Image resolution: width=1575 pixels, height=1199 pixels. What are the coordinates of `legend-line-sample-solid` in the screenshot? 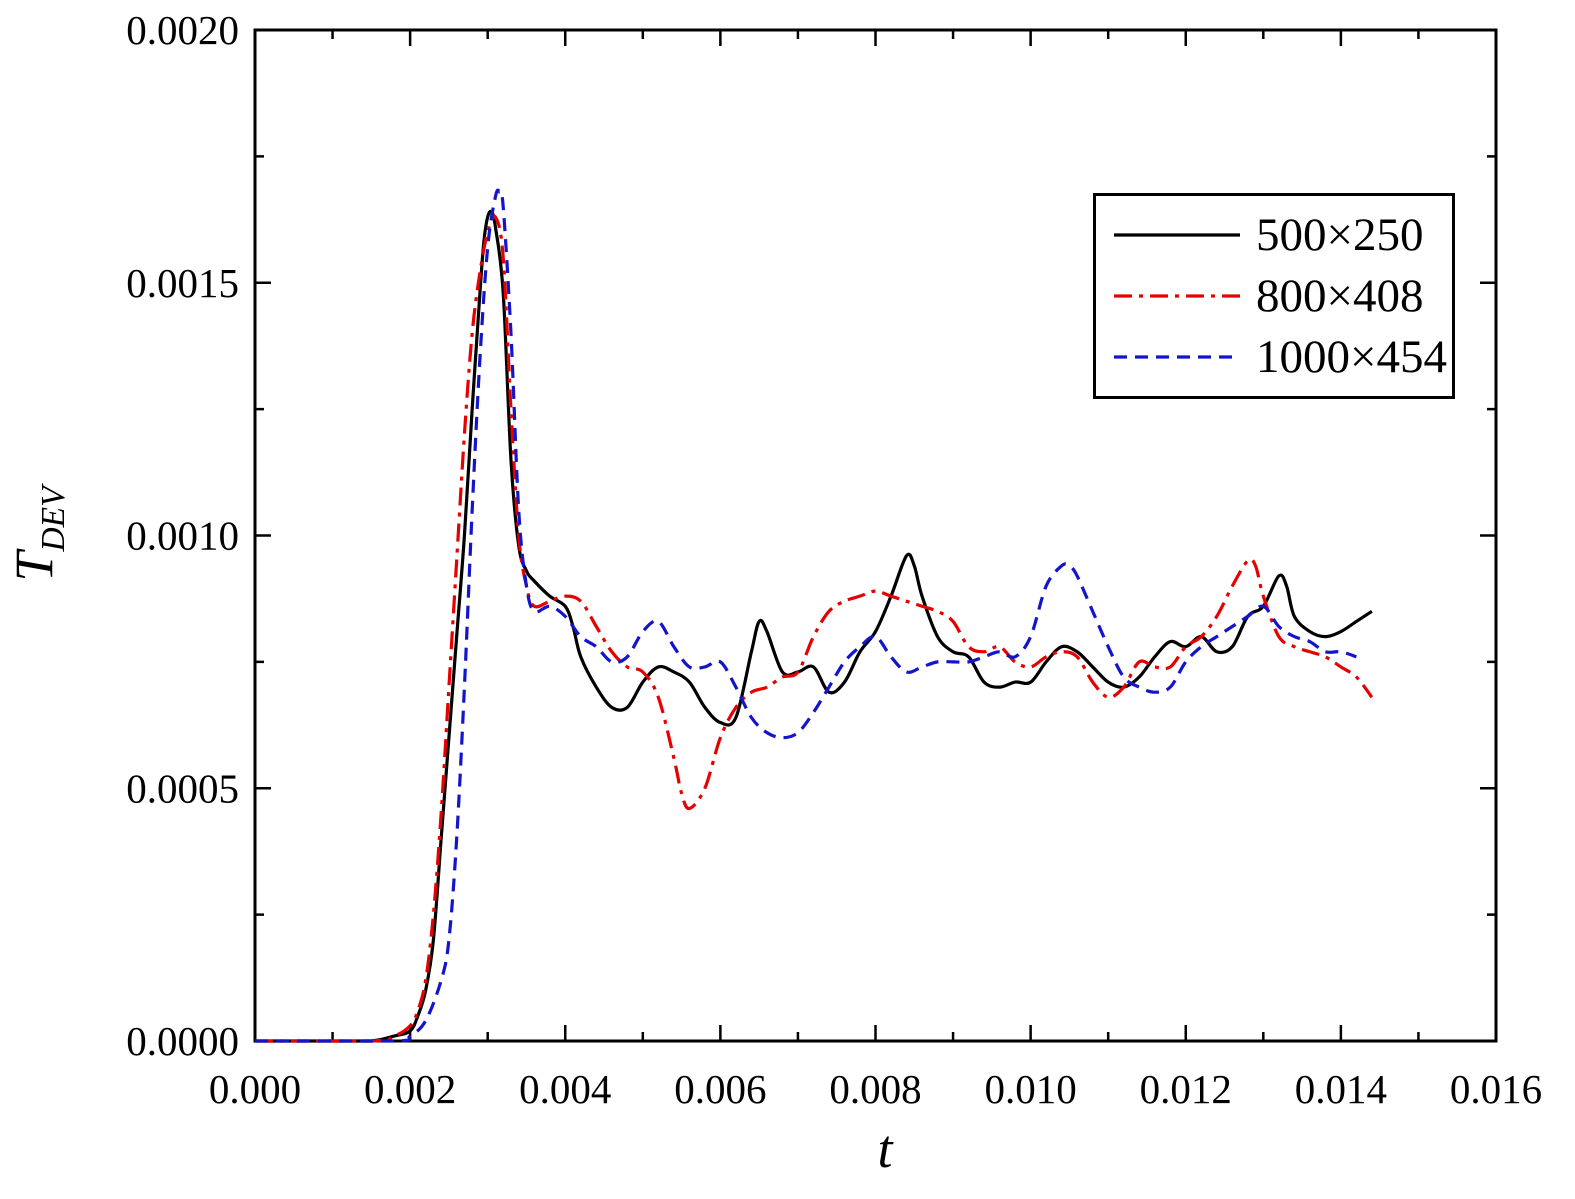 It's located at (1177, 235).